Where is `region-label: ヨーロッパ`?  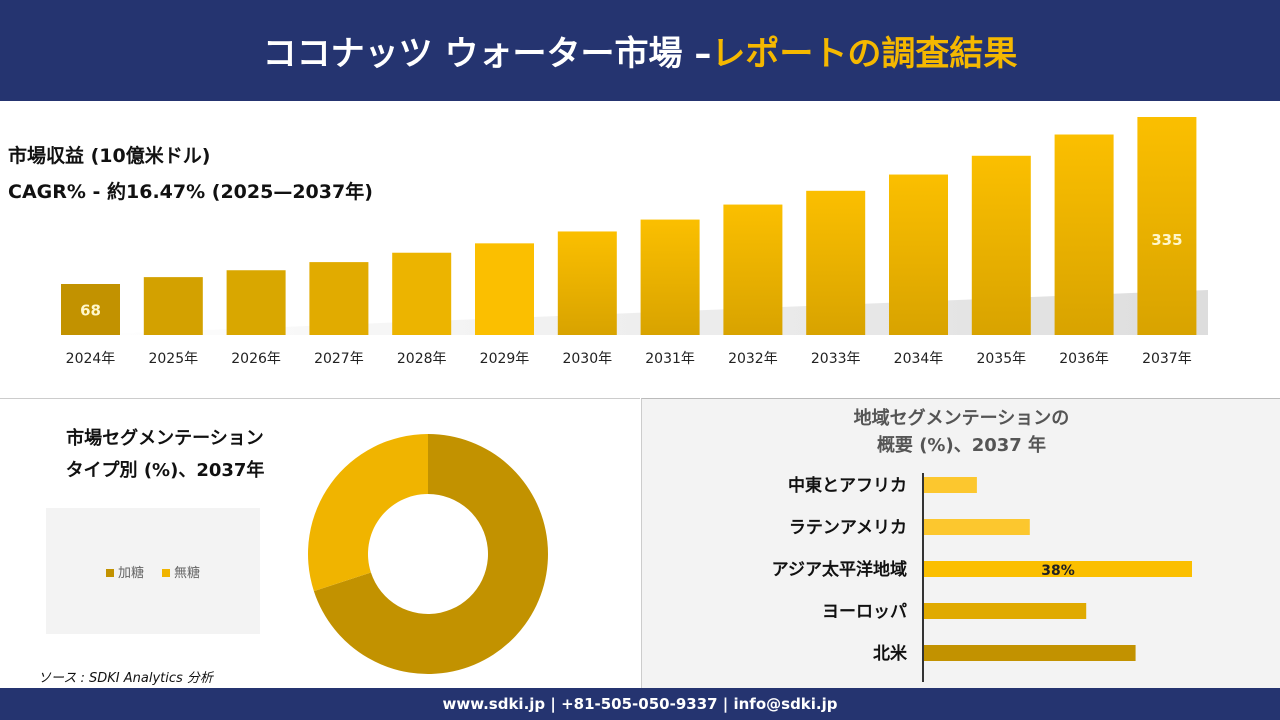
region-label: ヨーロッパ is located at coordinates (864, 612).